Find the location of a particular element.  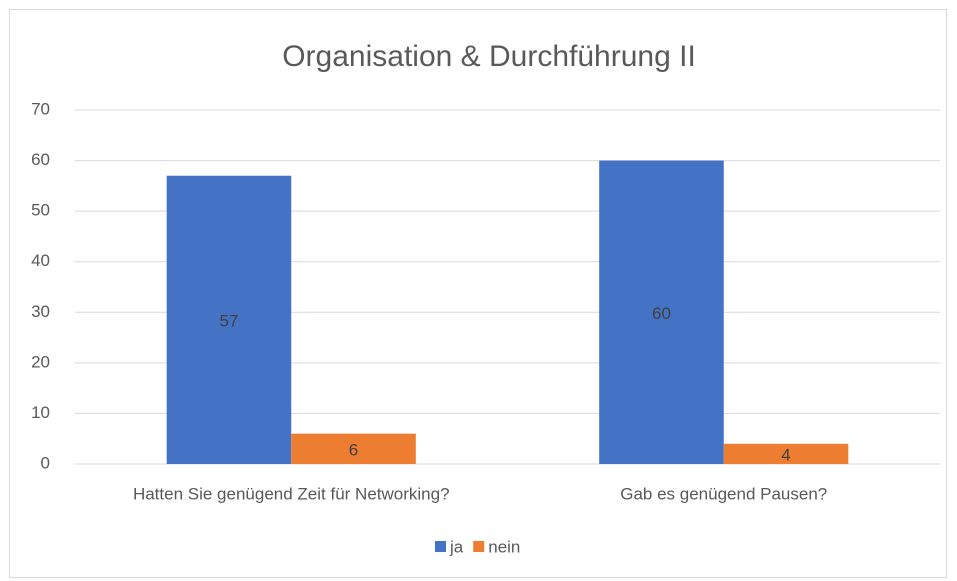

data-label: 57 is located at coordinates (229, 320).